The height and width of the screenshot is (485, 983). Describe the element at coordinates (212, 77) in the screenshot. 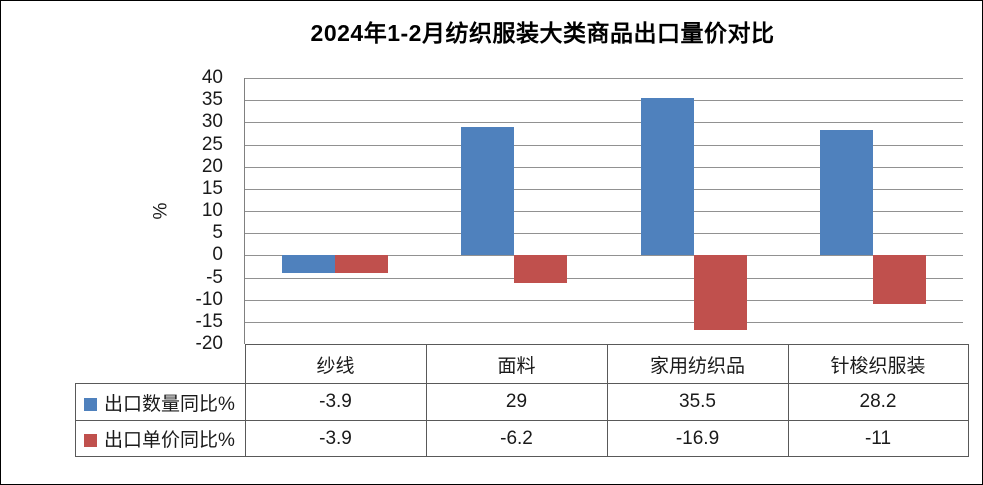

I see `y-tick-label: 40` at that location.